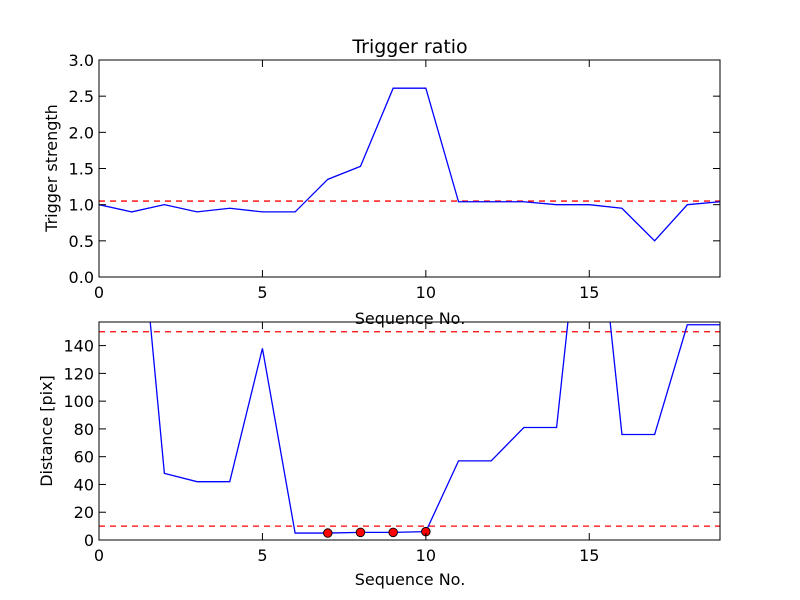 The image size is (800, 600). I want to click on y-tick-label: 2.0, so click(81, 132).